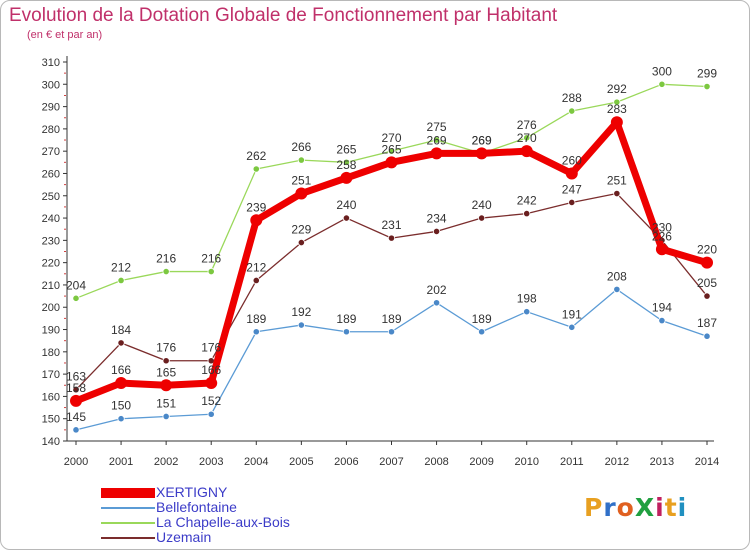  I want to click on x-tick-label: 2000, so click(76, 462).